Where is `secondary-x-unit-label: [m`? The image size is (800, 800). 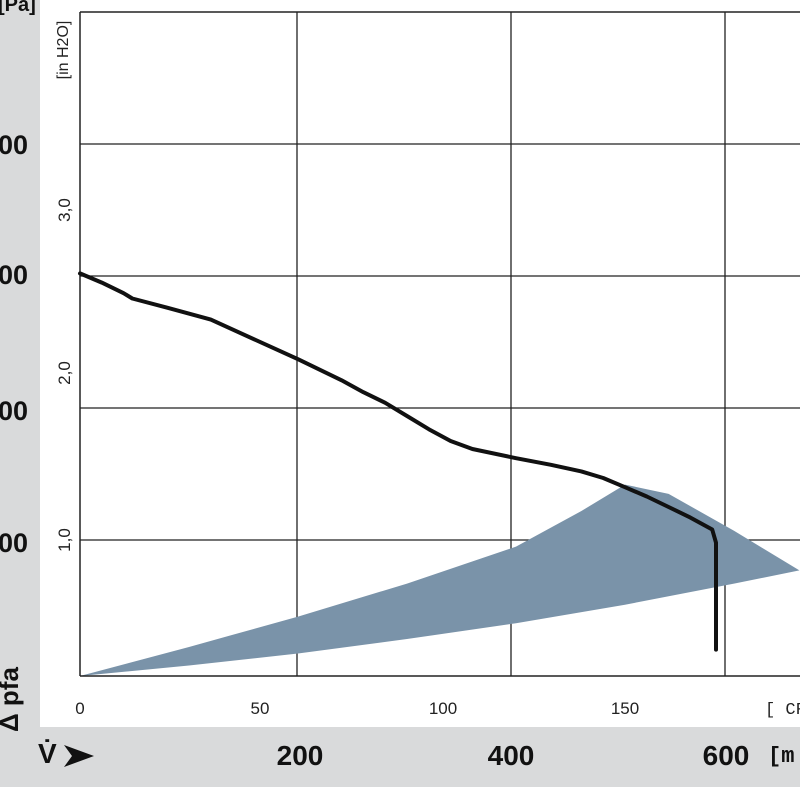 secondary-x-unit-label: [m is located at coordinates (781, 756).